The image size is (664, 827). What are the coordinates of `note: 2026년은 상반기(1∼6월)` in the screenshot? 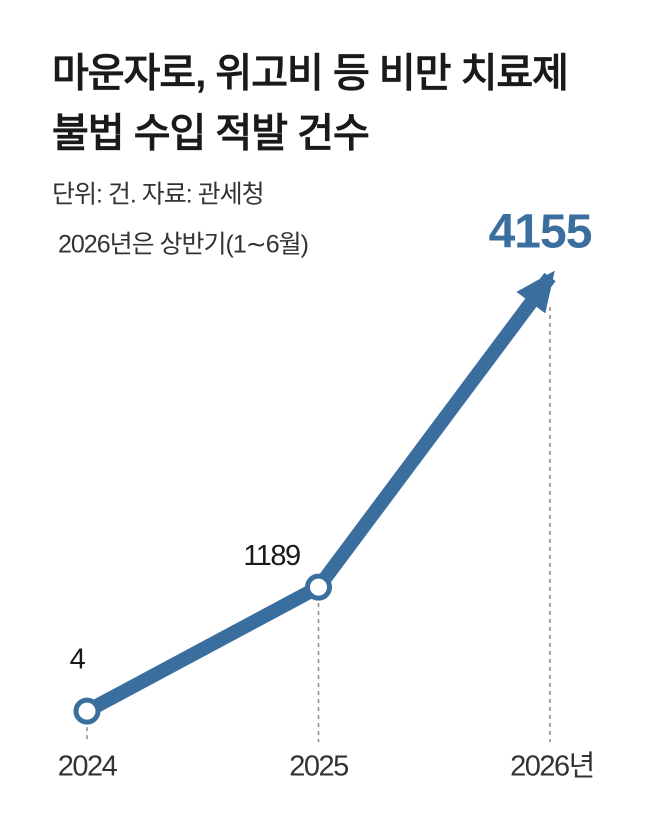 It's located at (183, 245).